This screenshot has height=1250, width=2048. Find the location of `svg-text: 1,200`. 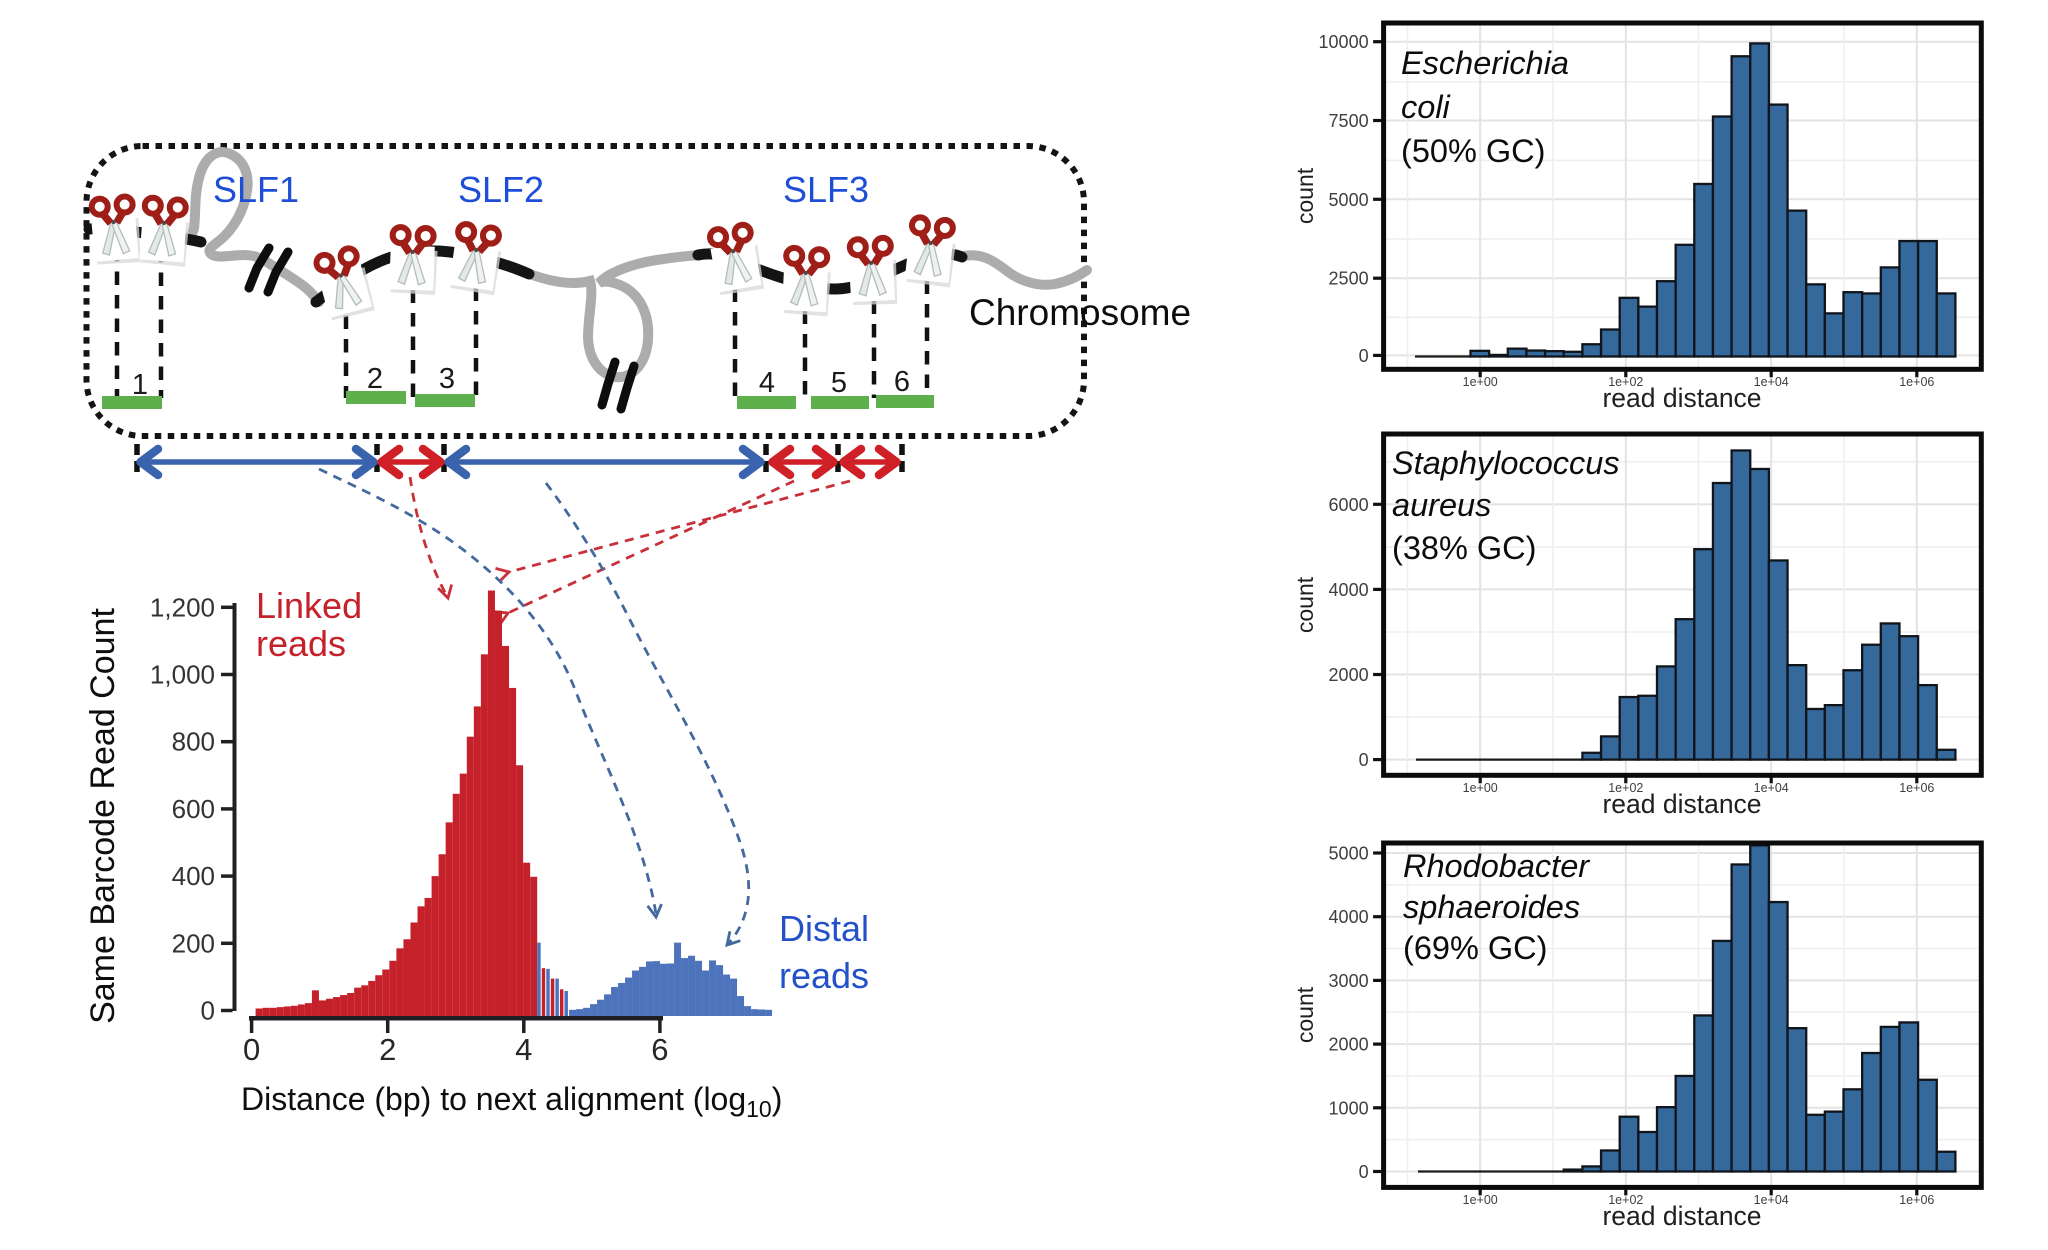

svg-text: 1,200 is located at coordinates (182, 607).